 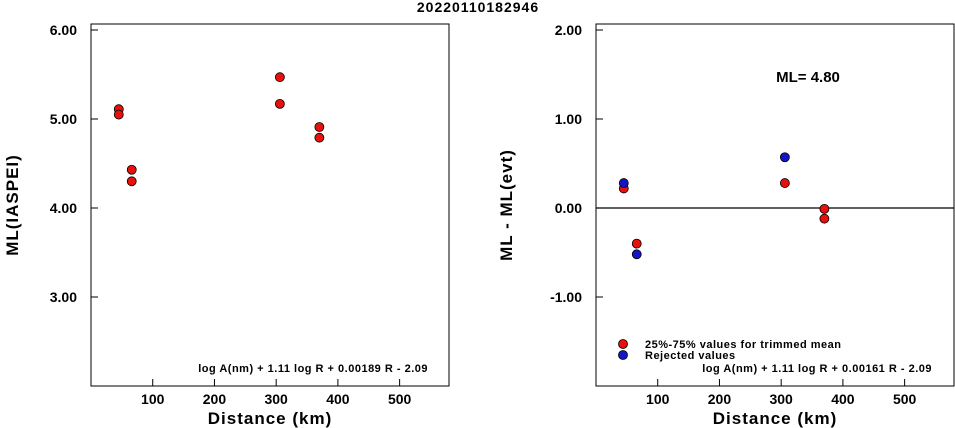 What do you see at coordinates (63, 119) in the screenshot?
I see `y-tick-label: 5.00` at bounding box center [63, 119].